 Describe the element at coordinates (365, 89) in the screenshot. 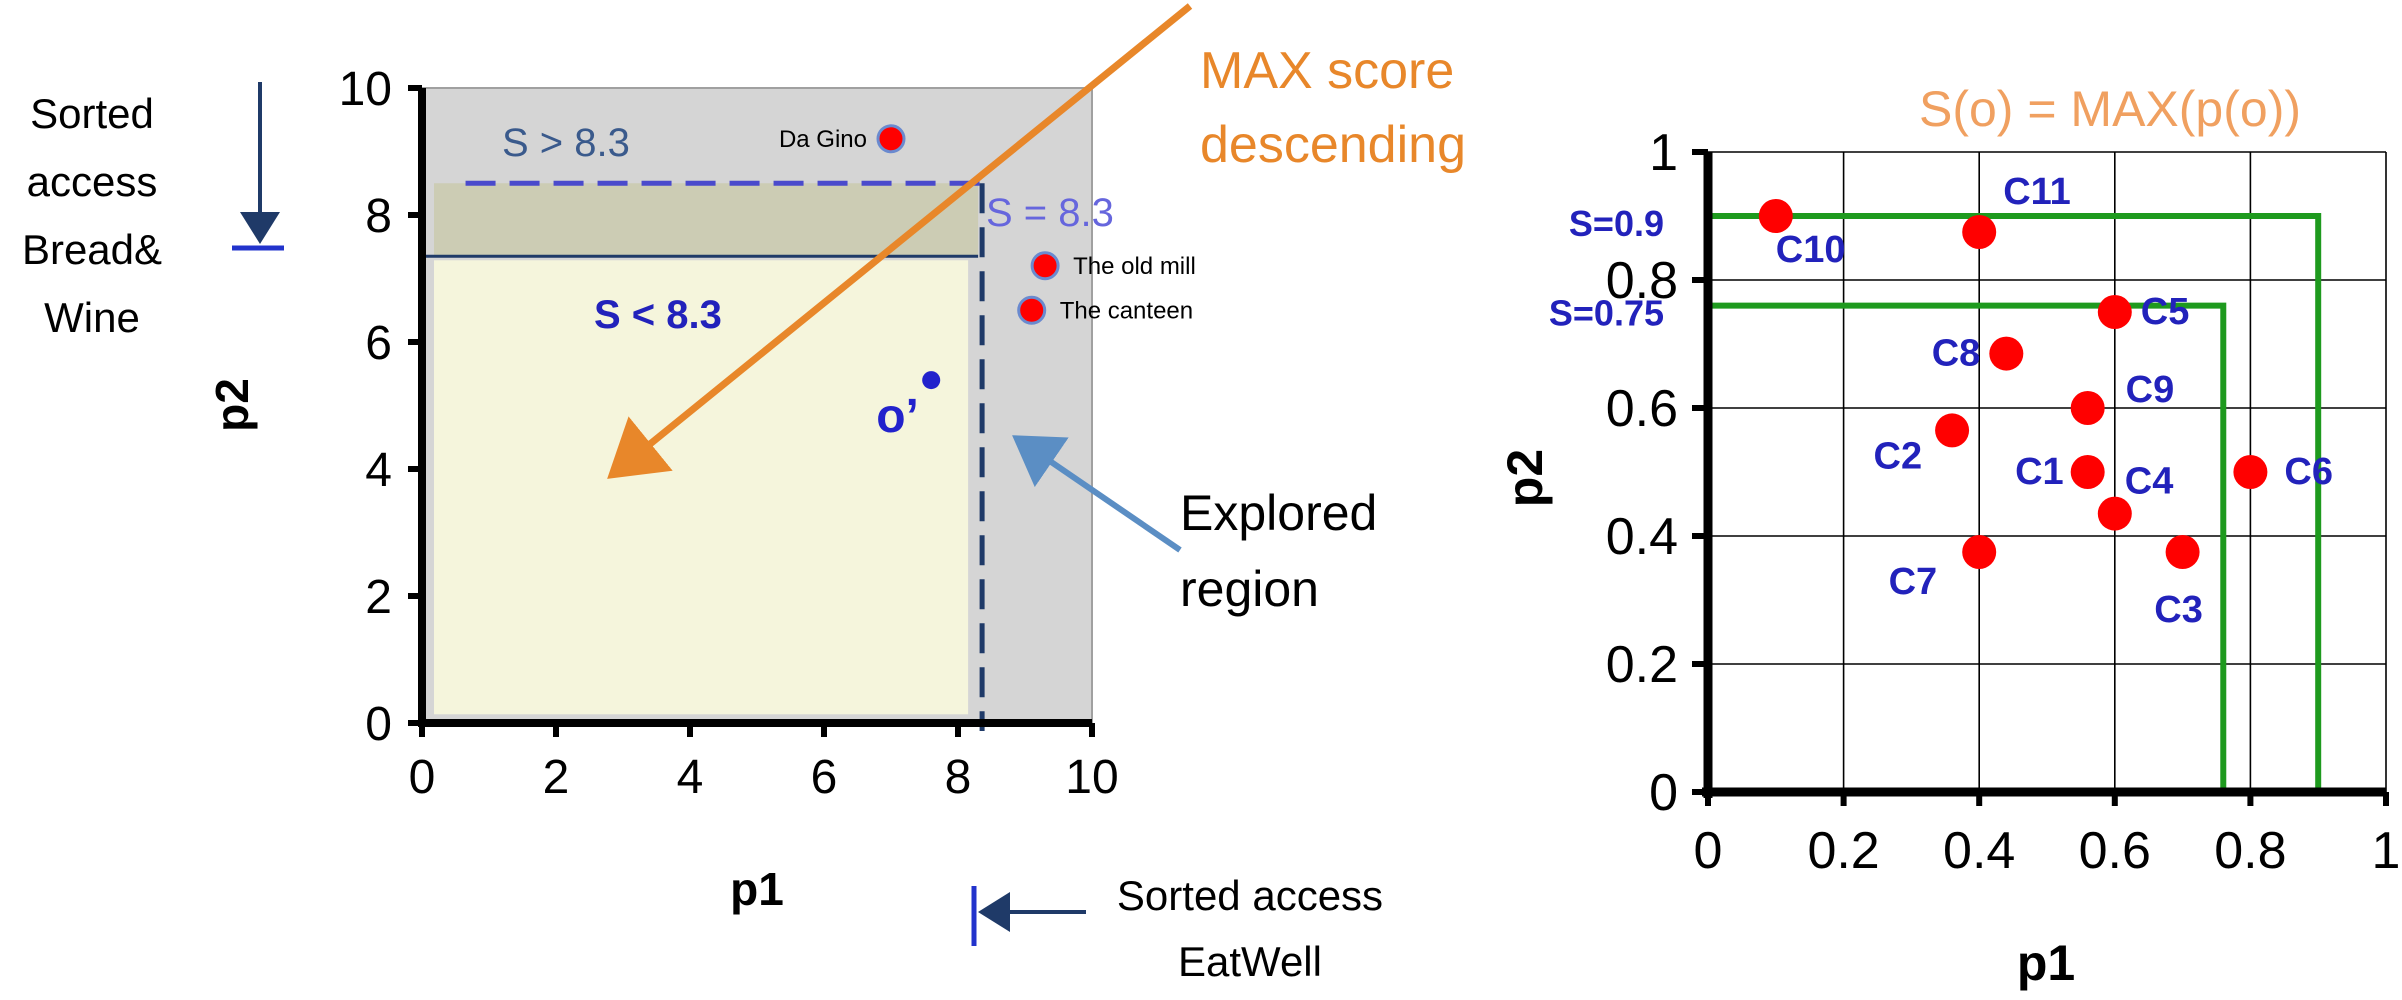

I see `left-y-tick-label: 10` at that location.